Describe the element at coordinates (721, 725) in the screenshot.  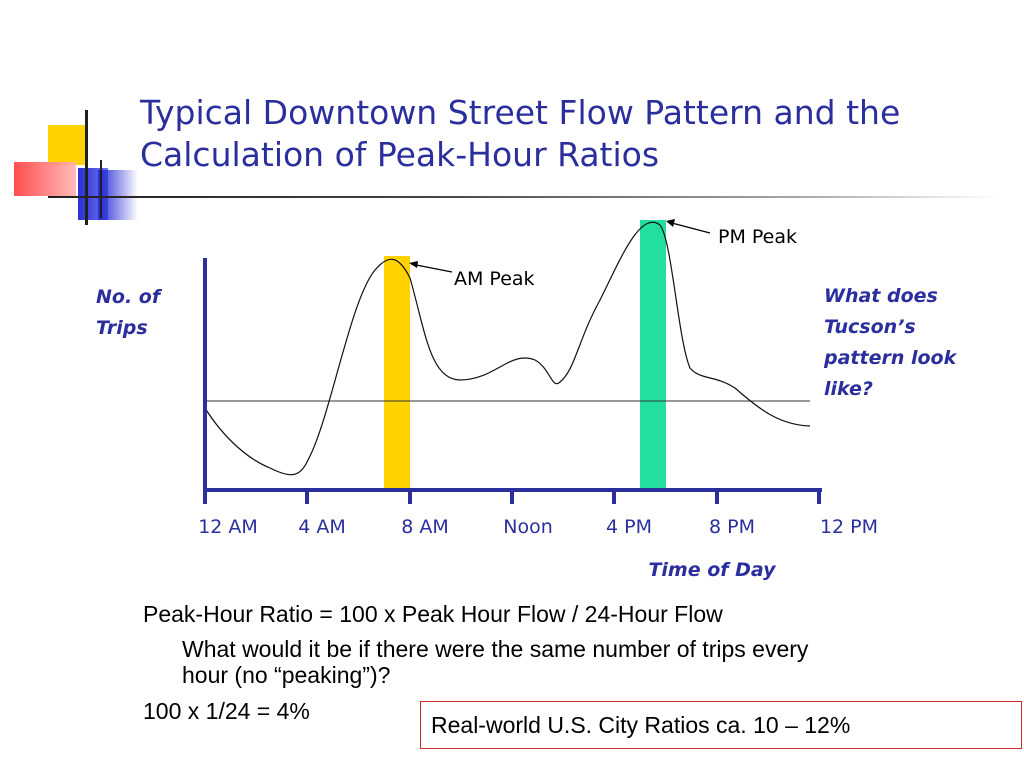
I see `real-world-box: Real-world U.S. City Ratios ca. 10 – 12%` at that location.